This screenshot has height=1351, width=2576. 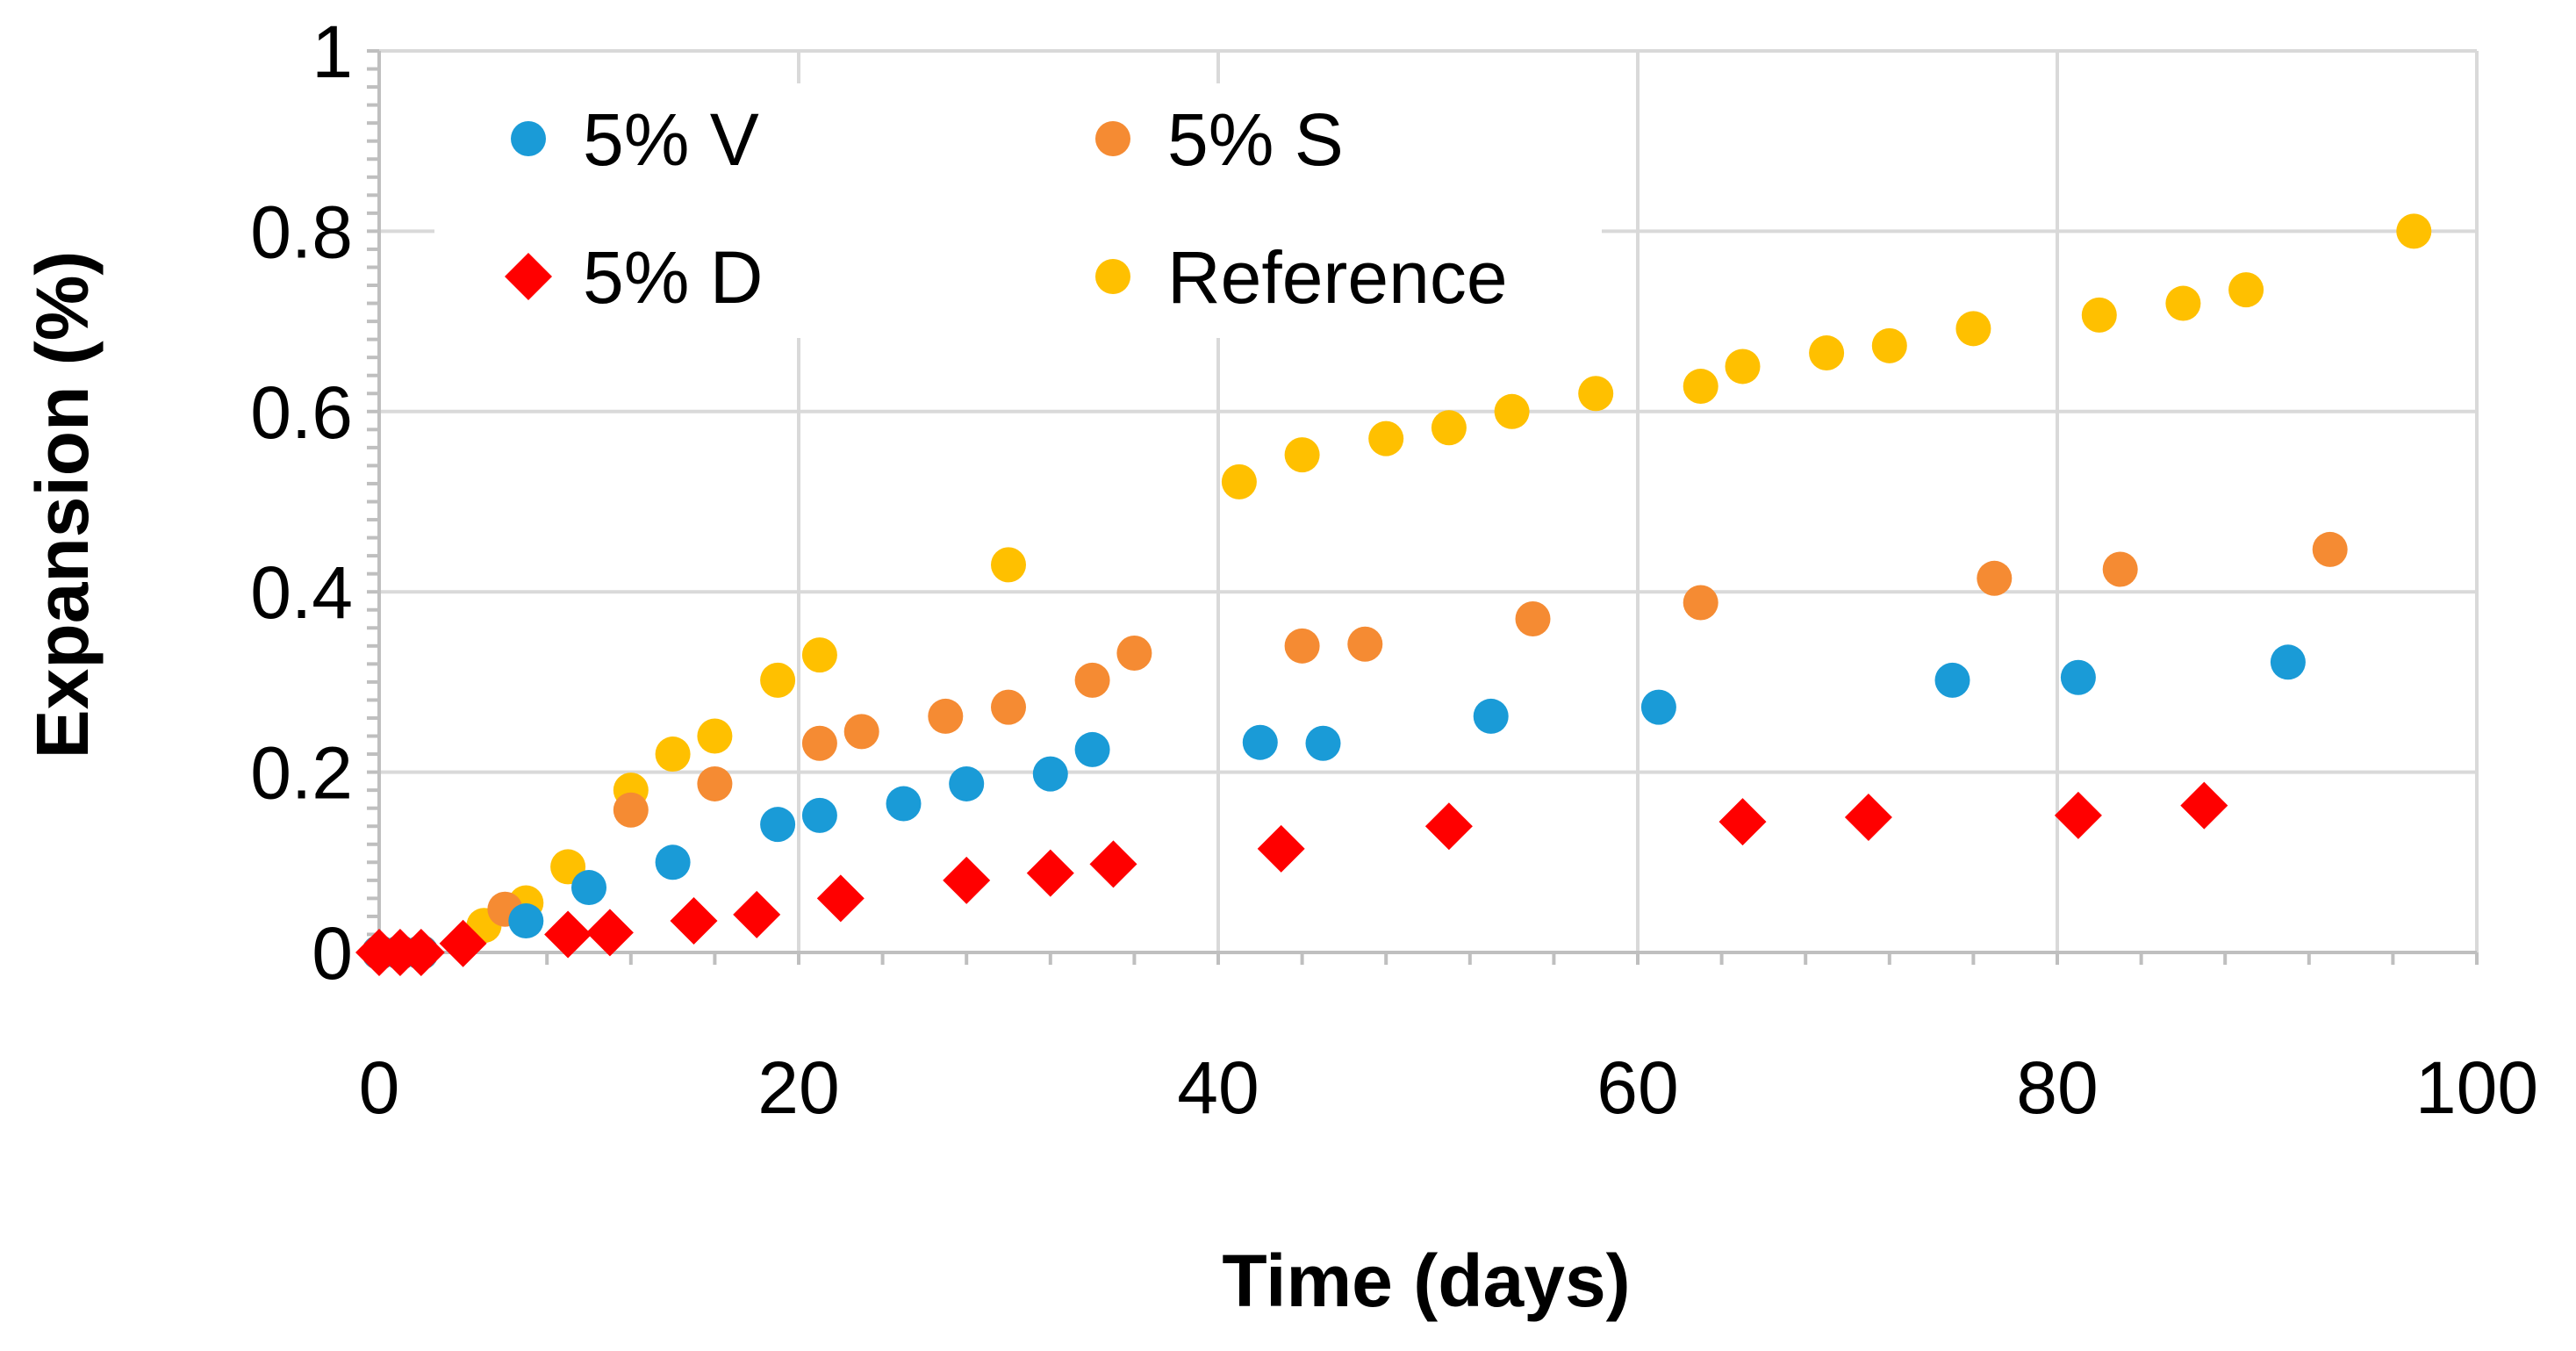 I want to click on legend-label-5d: 5% D, so click(x=673, y=277).